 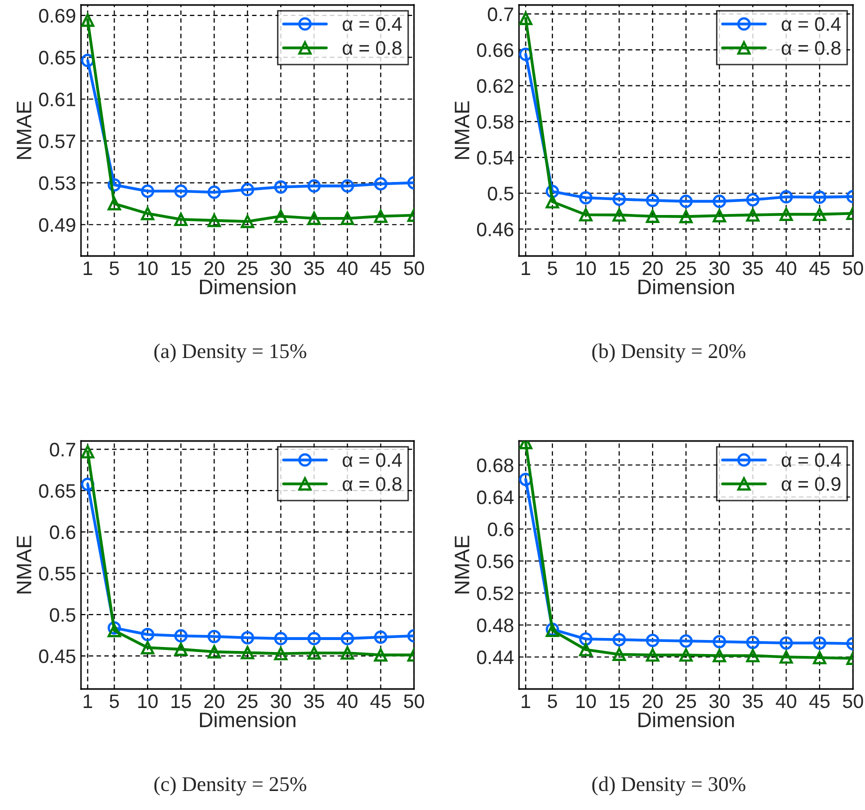 I want to click on y-tick-label: 0.54, so click(x=495, y=157).